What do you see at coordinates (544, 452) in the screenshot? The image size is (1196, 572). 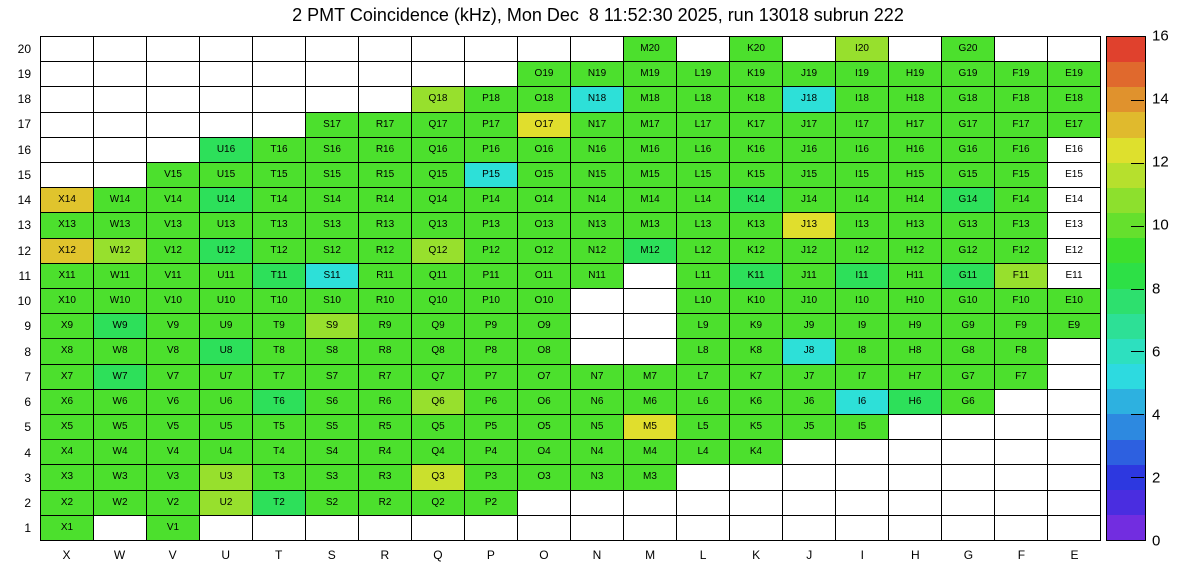 I see `heatmap-cell: O4` at bounding box center [544, 452].